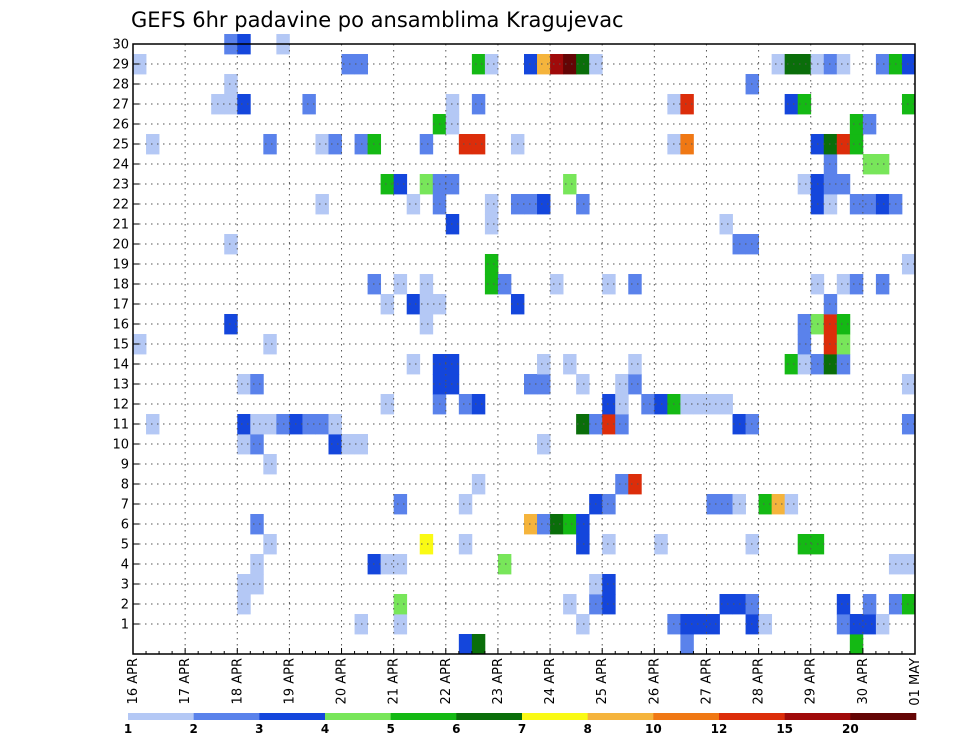 This screenshot has width=960, height=742. What do you see at coordinates (706, 681) in the screenshot?
I see `x-tick-label: 27 APR` at bounding box center [706, 681].